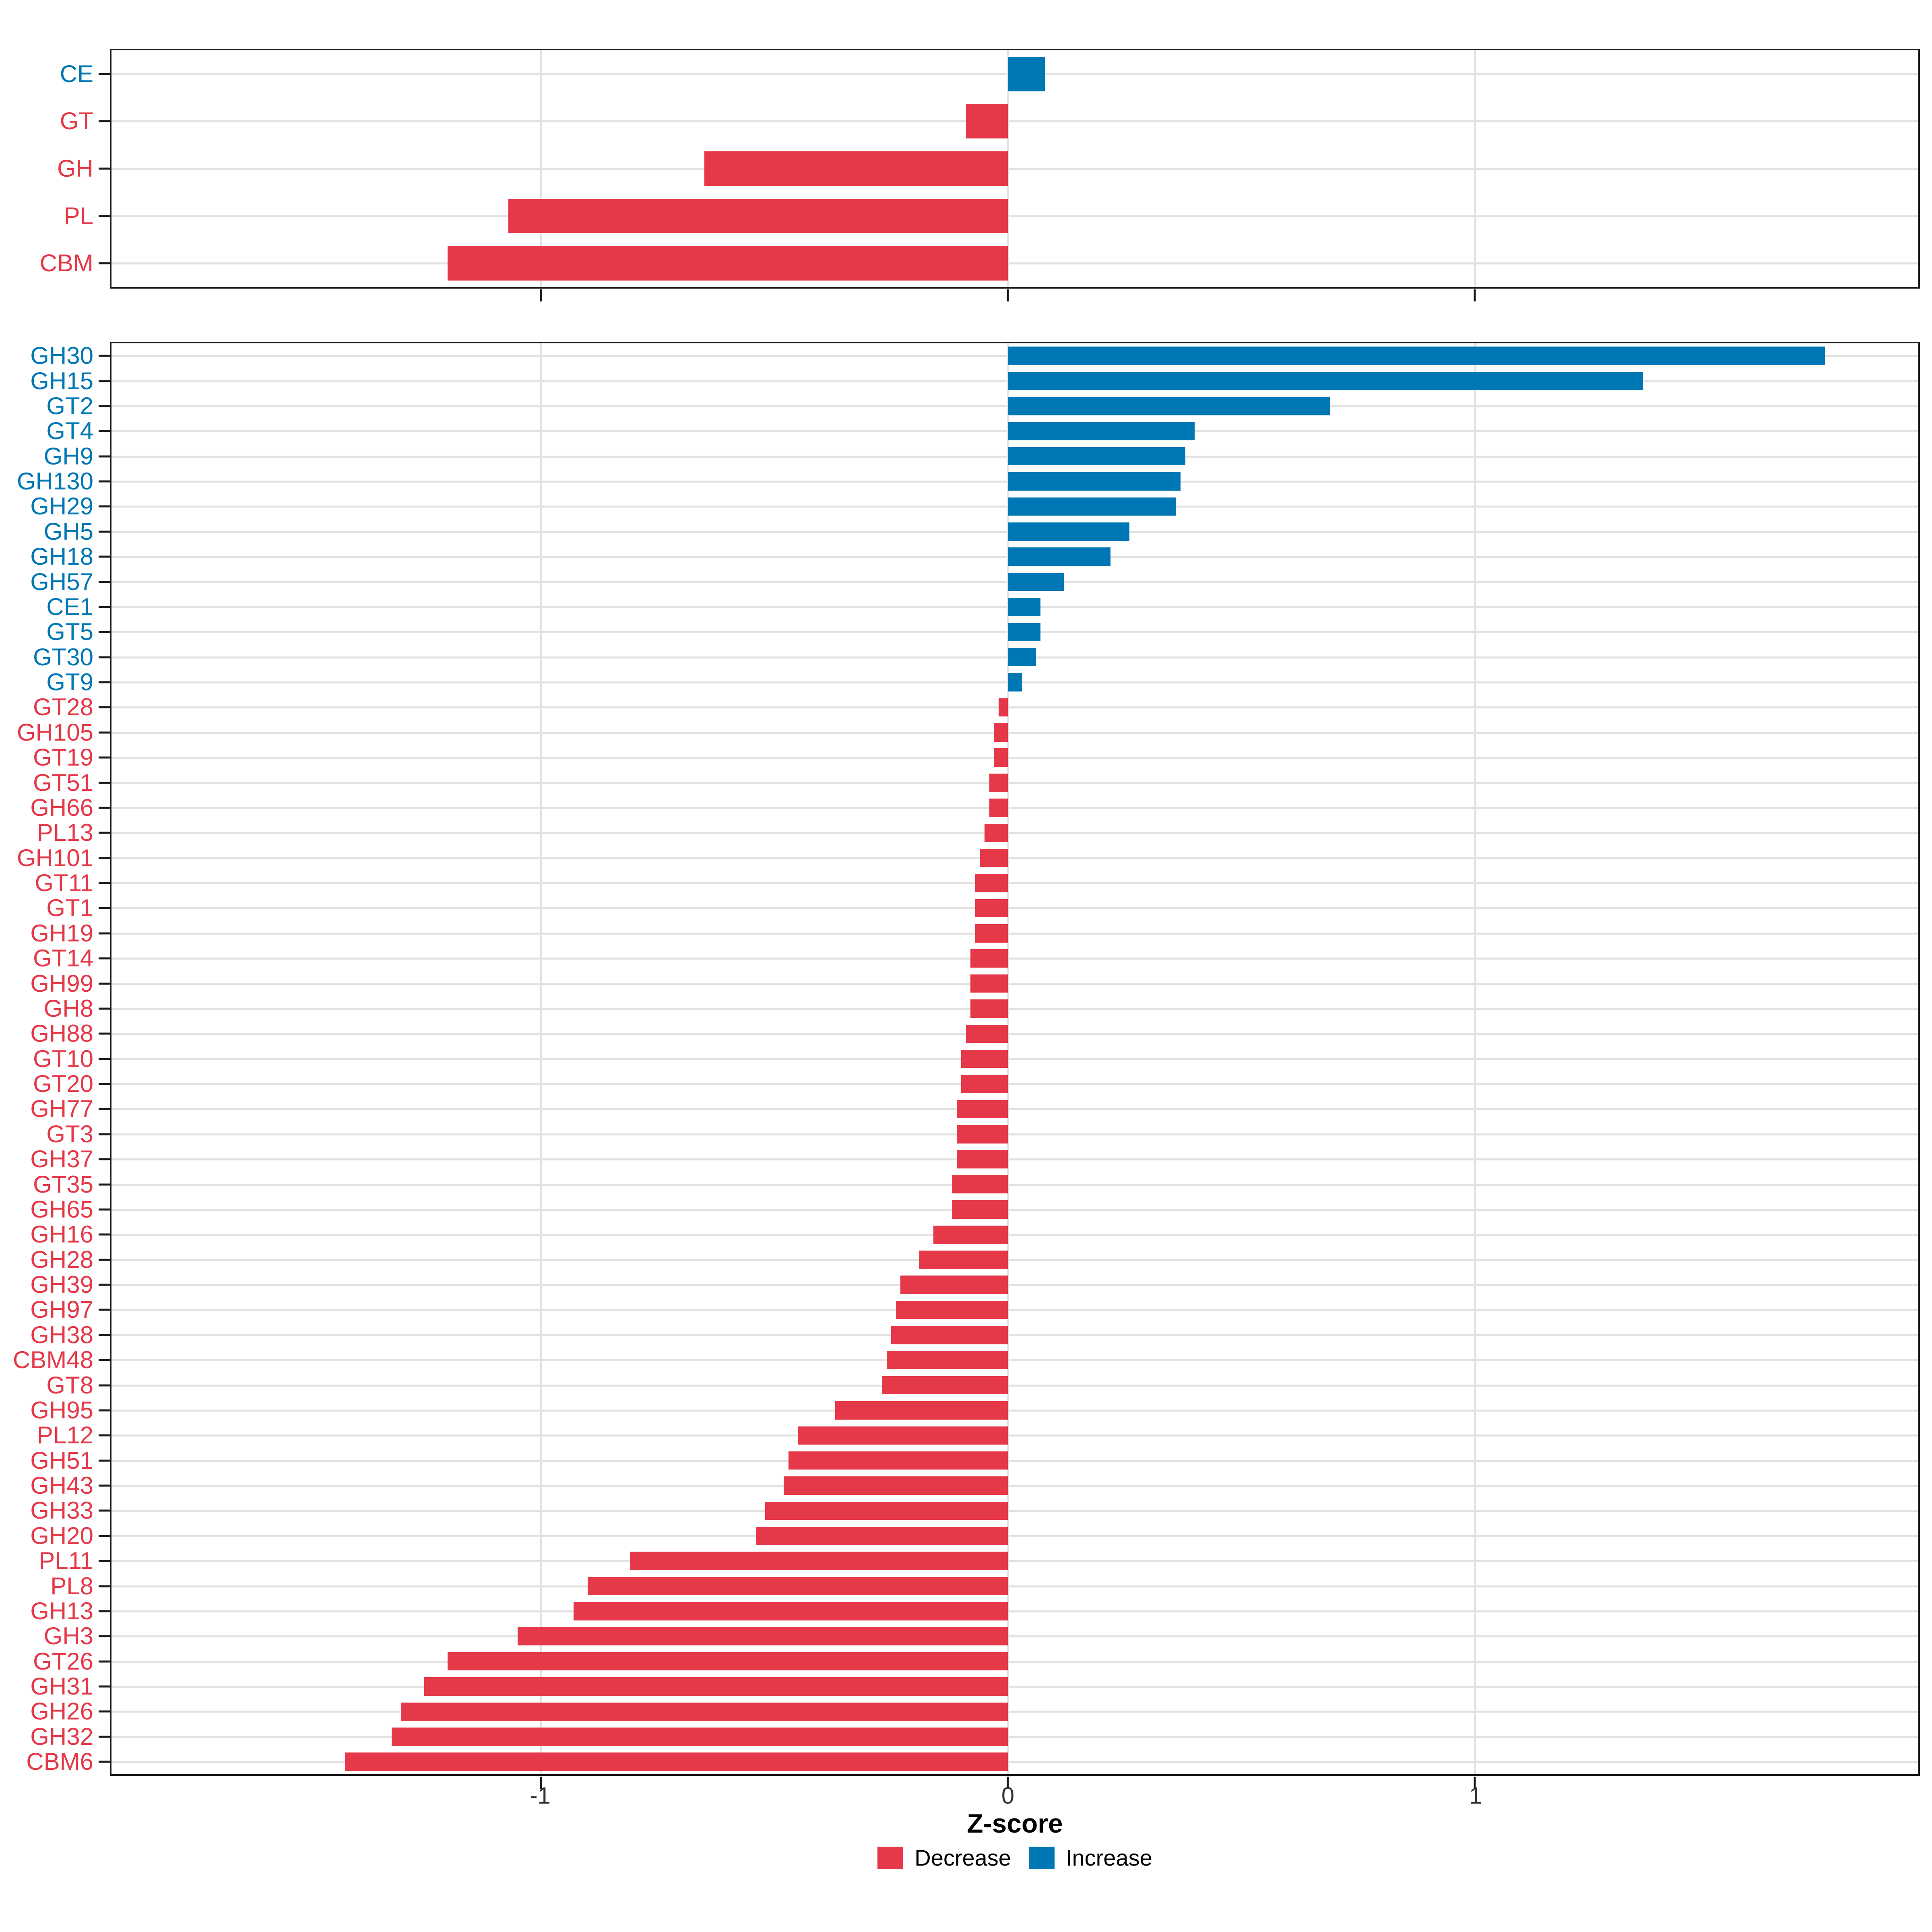 This screenshot has height=1932, width=1932. What do you see at coordinates (104, 582) in the screenshot?
I see `y-tick-GH57` at bounding box center [104, 582].